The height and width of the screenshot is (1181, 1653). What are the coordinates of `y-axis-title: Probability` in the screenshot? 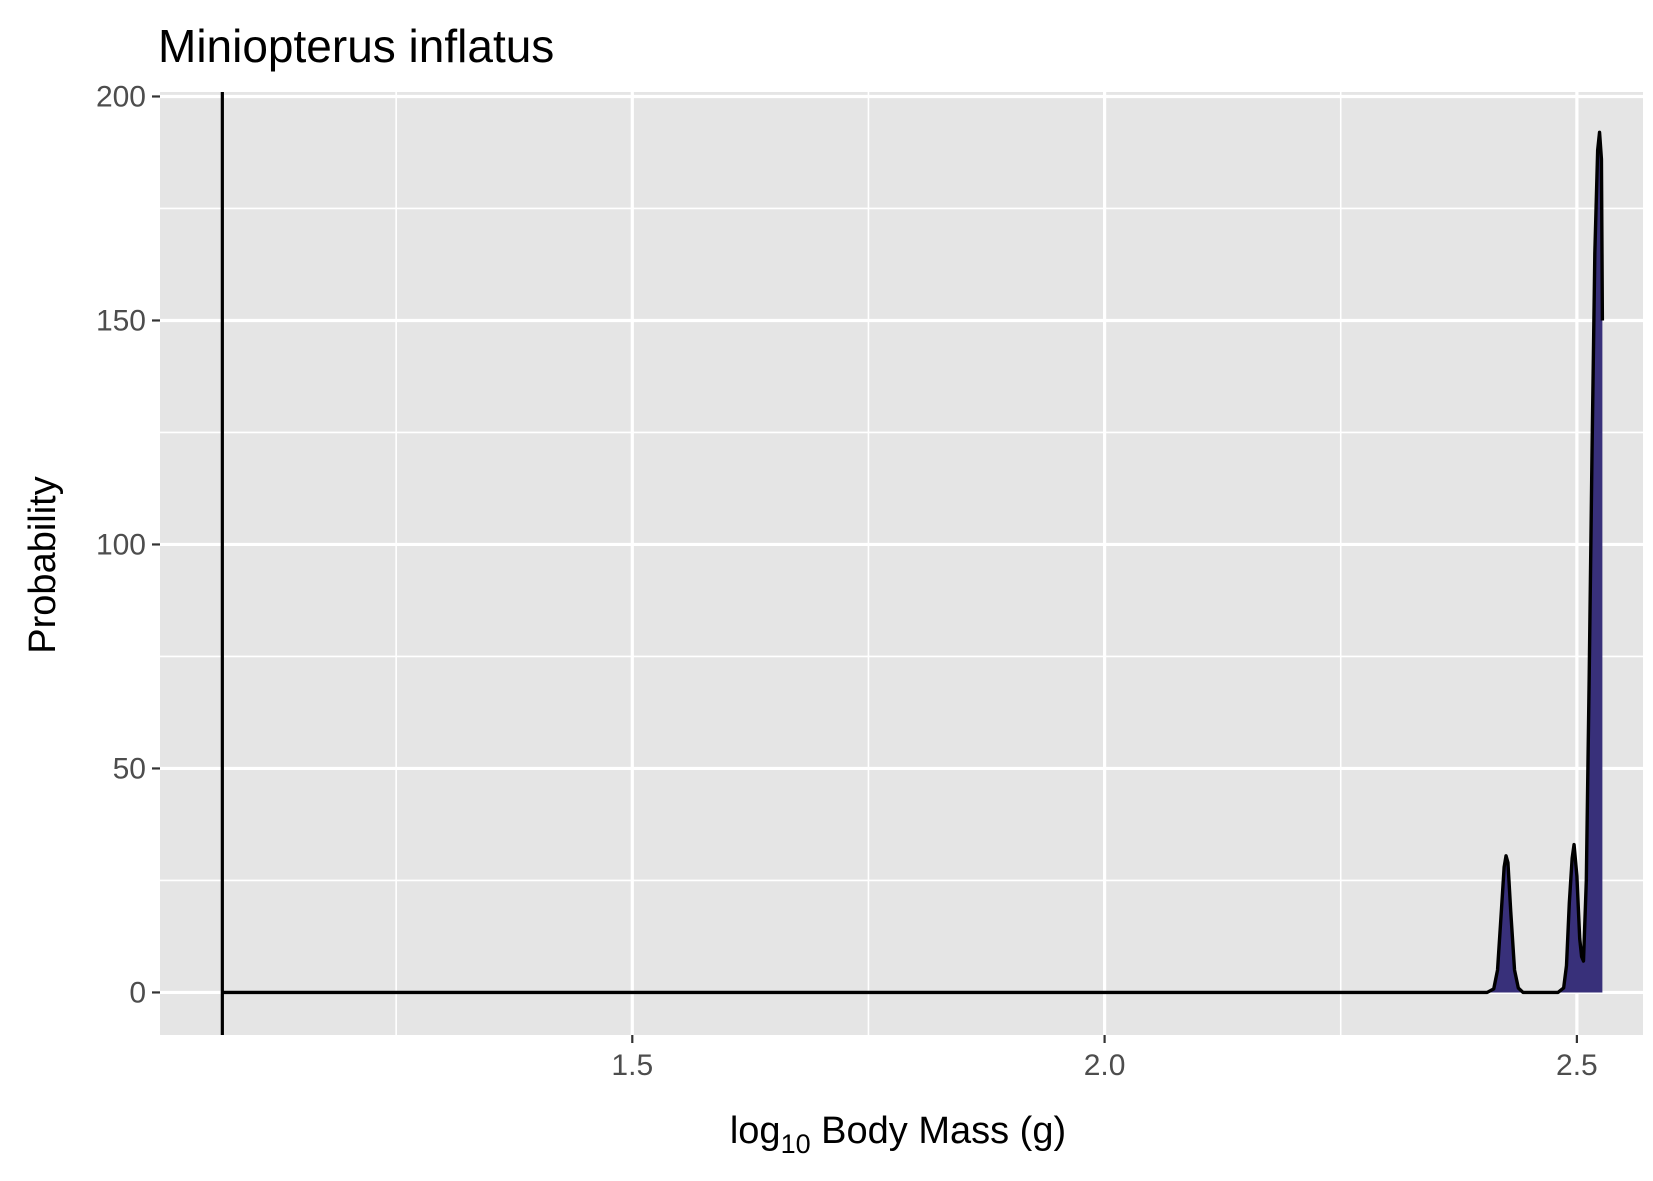 It's located at (43, 564).